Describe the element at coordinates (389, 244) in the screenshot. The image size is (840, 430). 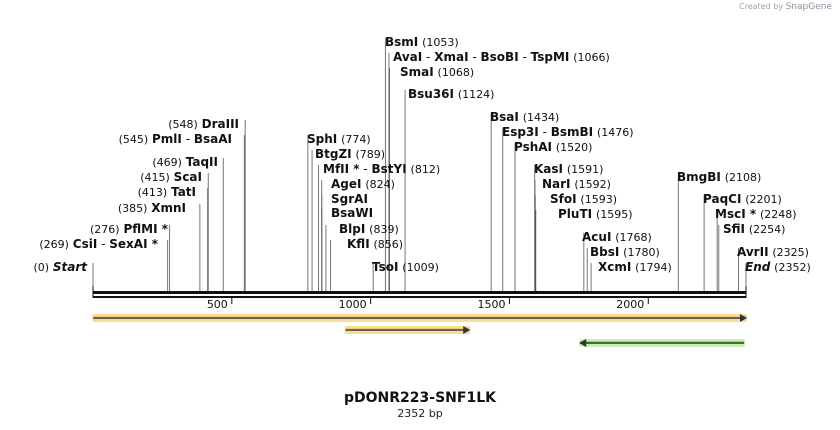
I see `site-position: (856)` at that location.